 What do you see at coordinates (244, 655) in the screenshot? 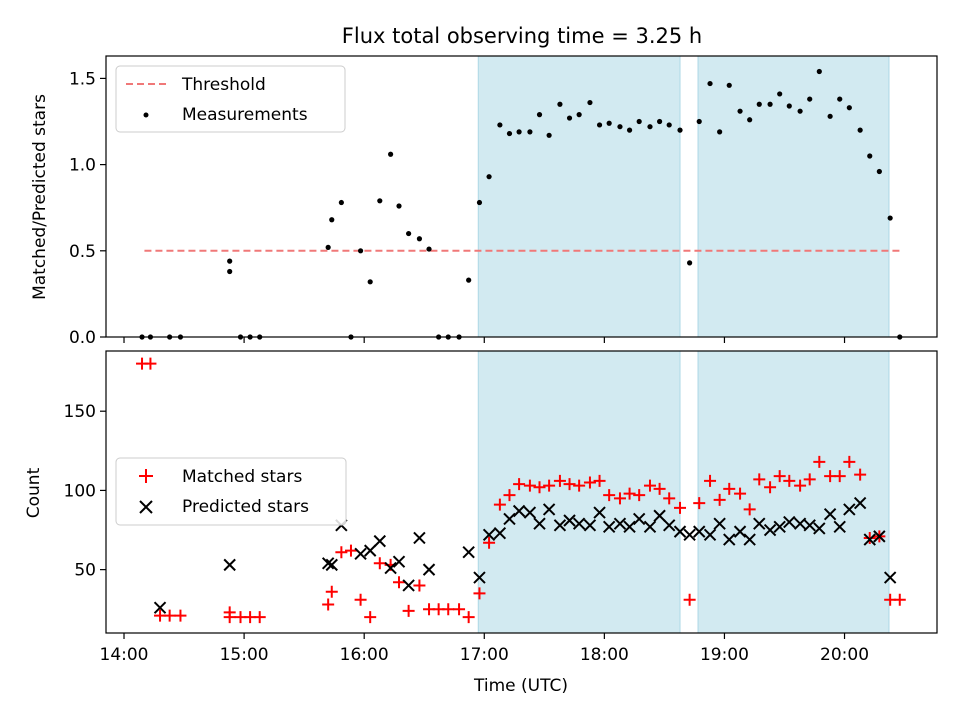
I see `x-tick-label: 15:00` at bounding box center [244, 655].